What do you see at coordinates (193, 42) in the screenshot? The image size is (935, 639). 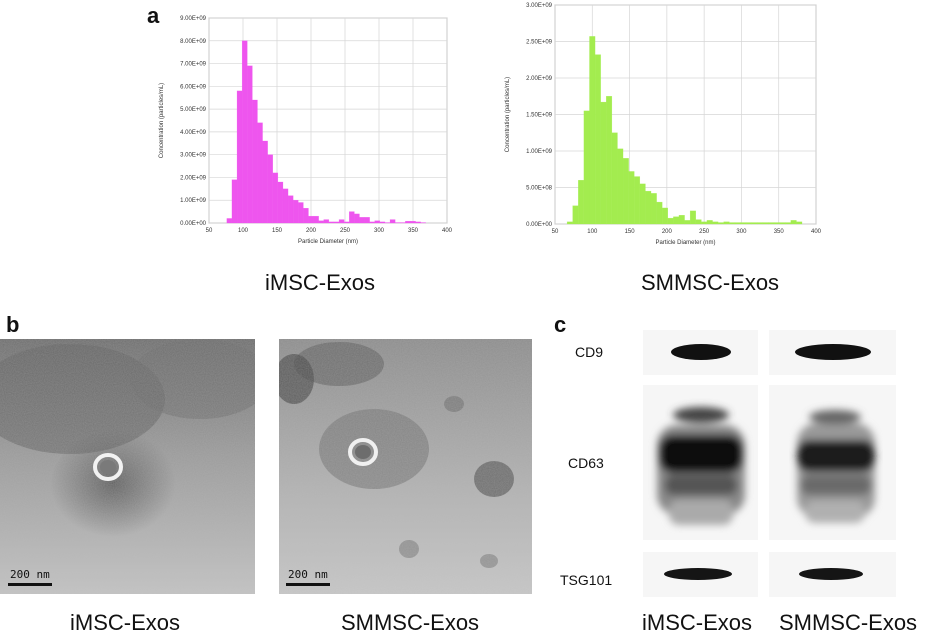 I see `y-tick-label: 8.00E+09` at bounding box center [193, 42].